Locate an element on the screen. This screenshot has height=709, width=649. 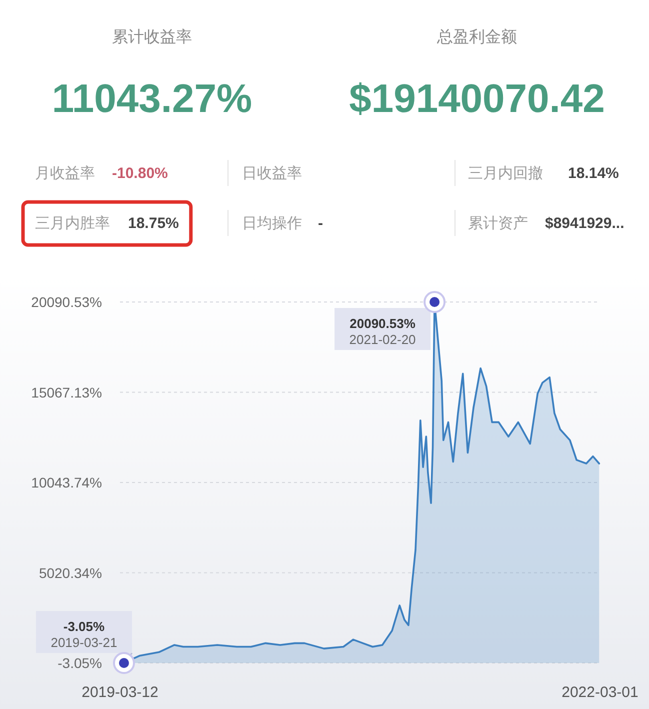
y-tick-label: 20090.53% is located at coordinates (66, 302).